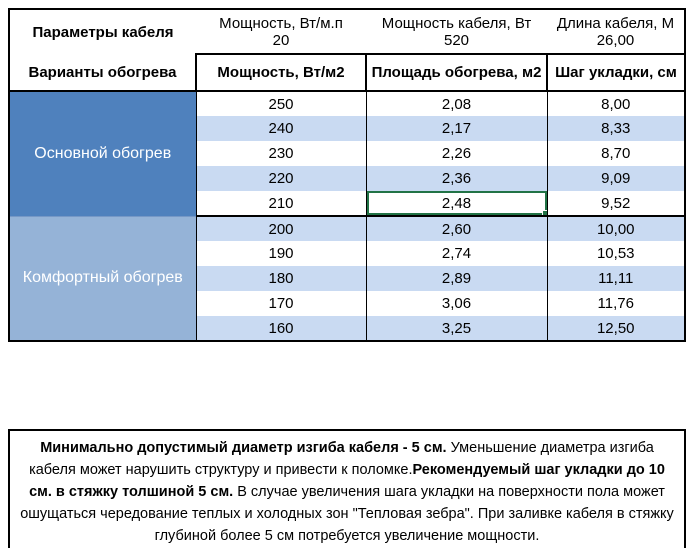 The image size is (692, 548). What do you see at coordinates (281, 23) in the screenshot?
I see `param-label-cell: Мощность, Вт/м.п` at bounding box center [281, 23].